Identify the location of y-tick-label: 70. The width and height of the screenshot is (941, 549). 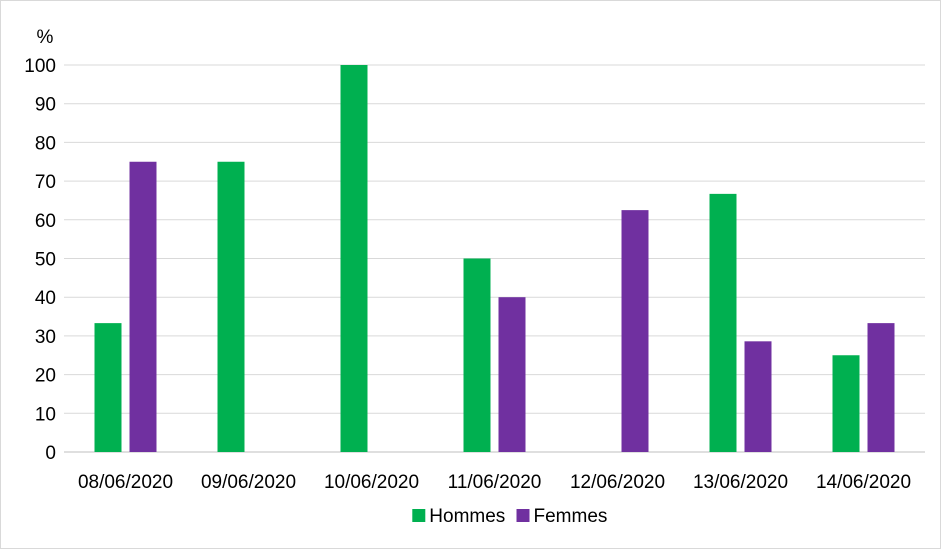
(45, 182).